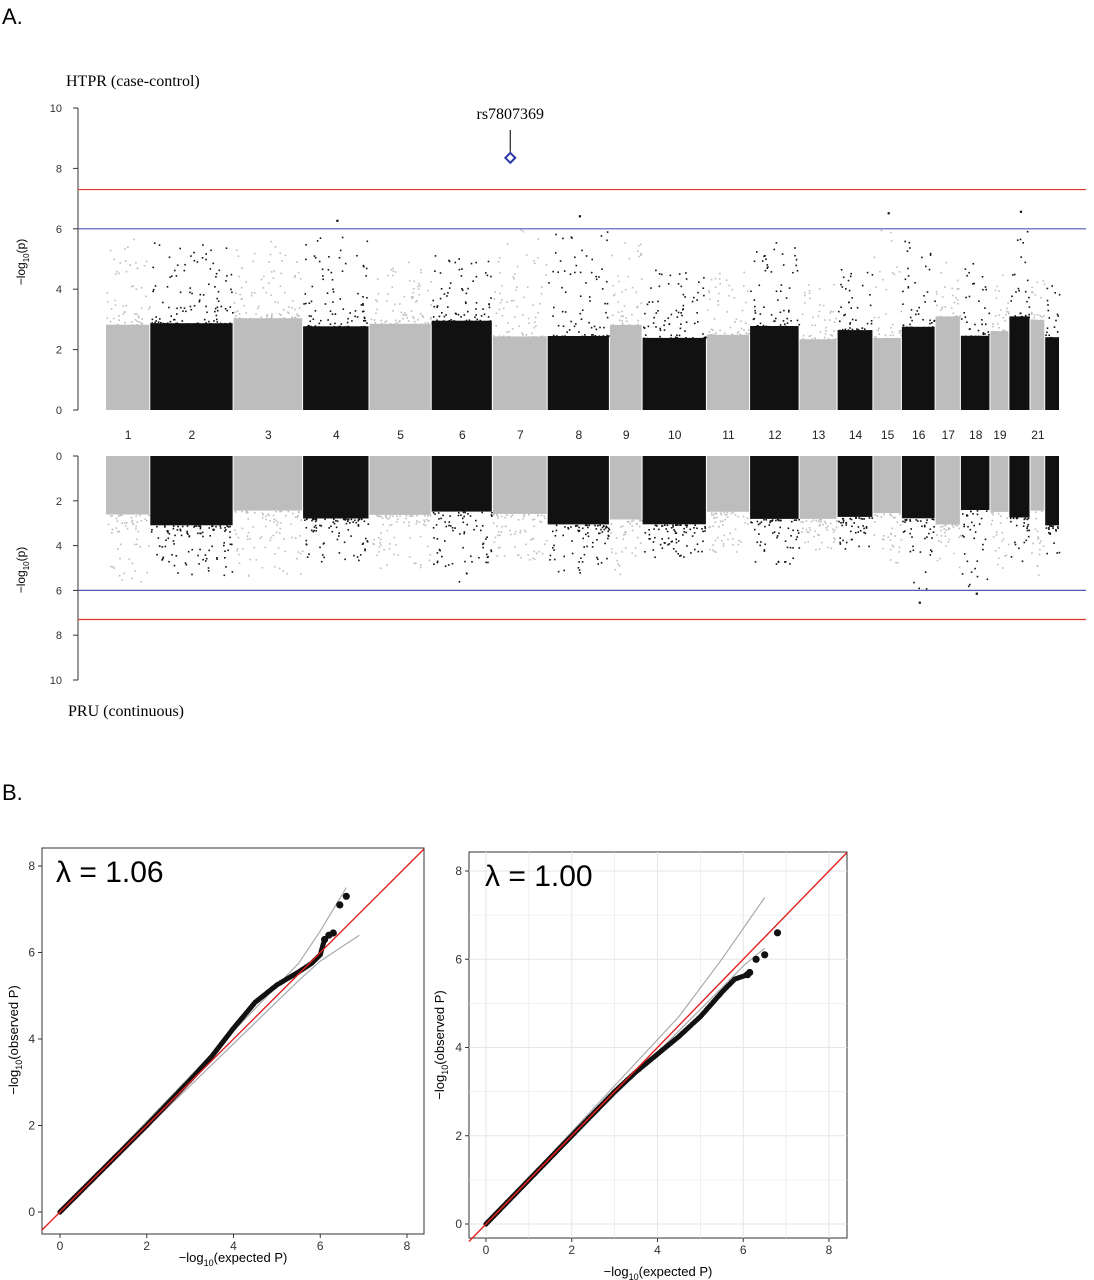 This screenshot has width=1094, height=1280. I want to click on chromosome-label-3: 3, so click(268, 435).